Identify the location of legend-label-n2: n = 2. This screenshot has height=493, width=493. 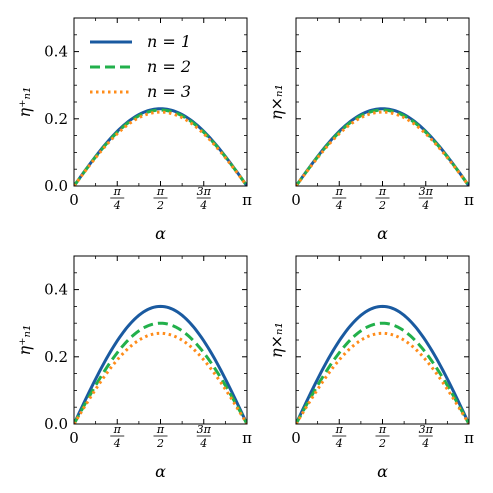
(169, 66).